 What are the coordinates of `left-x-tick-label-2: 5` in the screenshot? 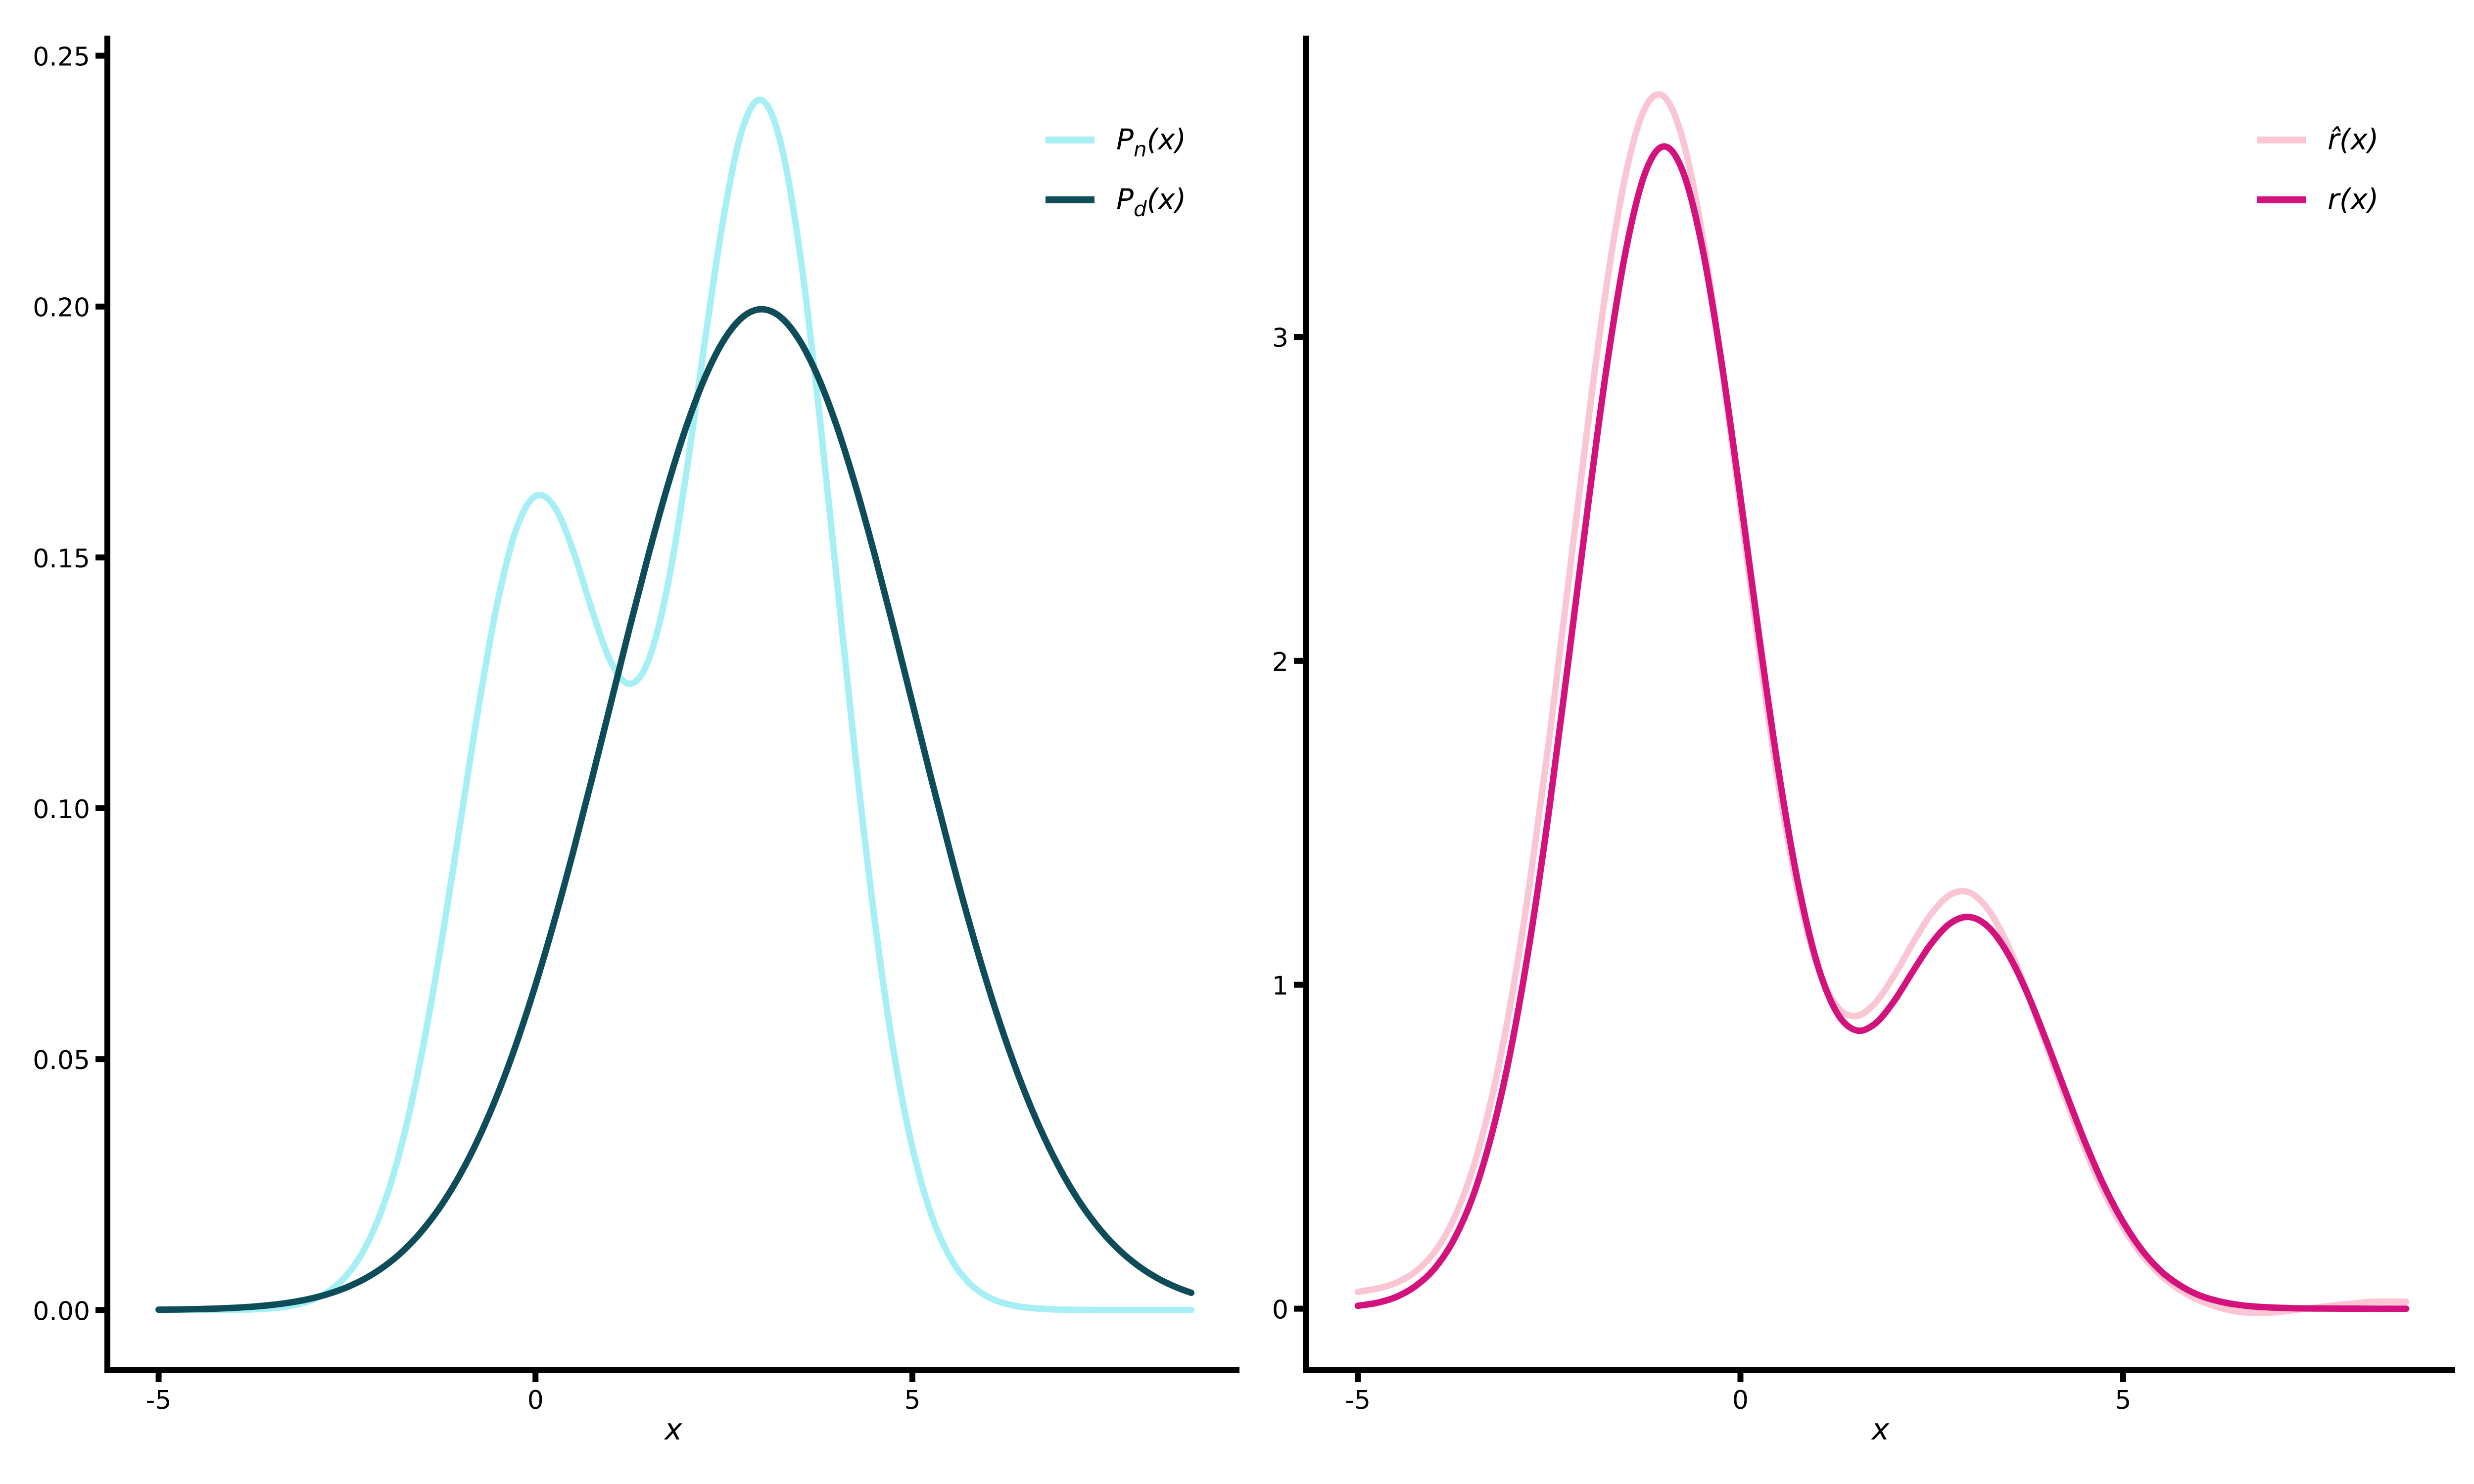 It's located at (912, 1400).